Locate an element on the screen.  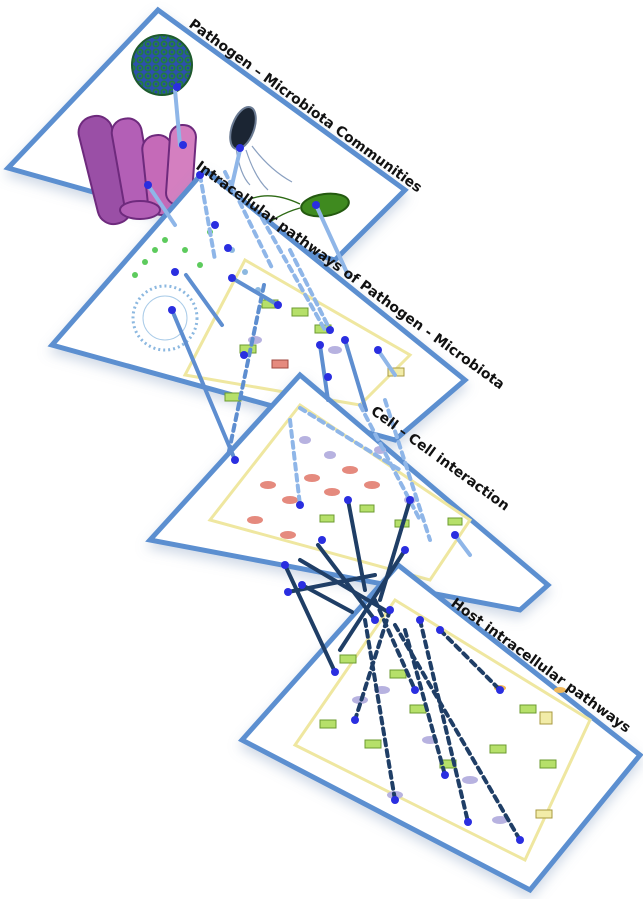
flagellated-bacterium-image is located at coordinates (261, 148).